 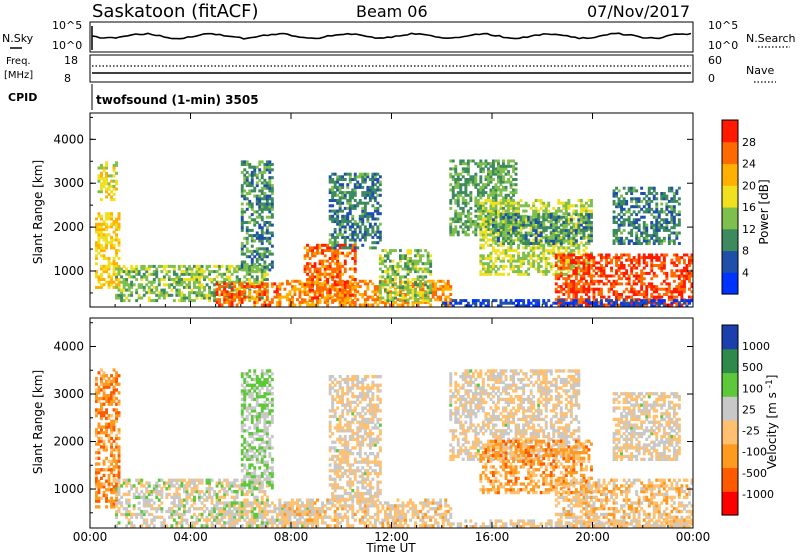 I want to click on power-colorbar-tick: 16, so click(x=749, y=207).